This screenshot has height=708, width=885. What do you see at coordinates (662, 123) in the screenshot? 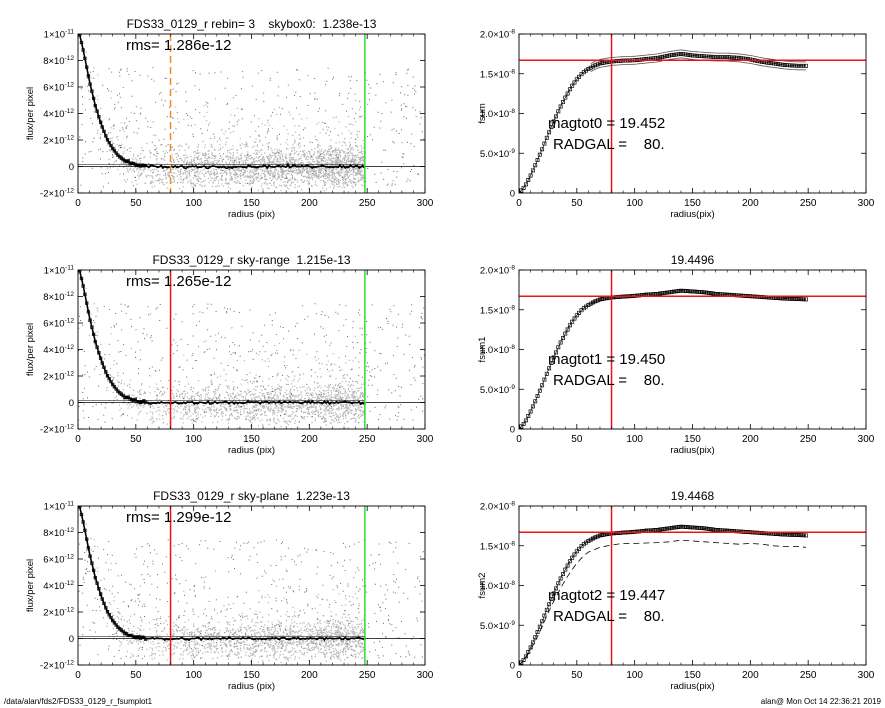
I see `fsum-curve` at bounding box center [662, 123].